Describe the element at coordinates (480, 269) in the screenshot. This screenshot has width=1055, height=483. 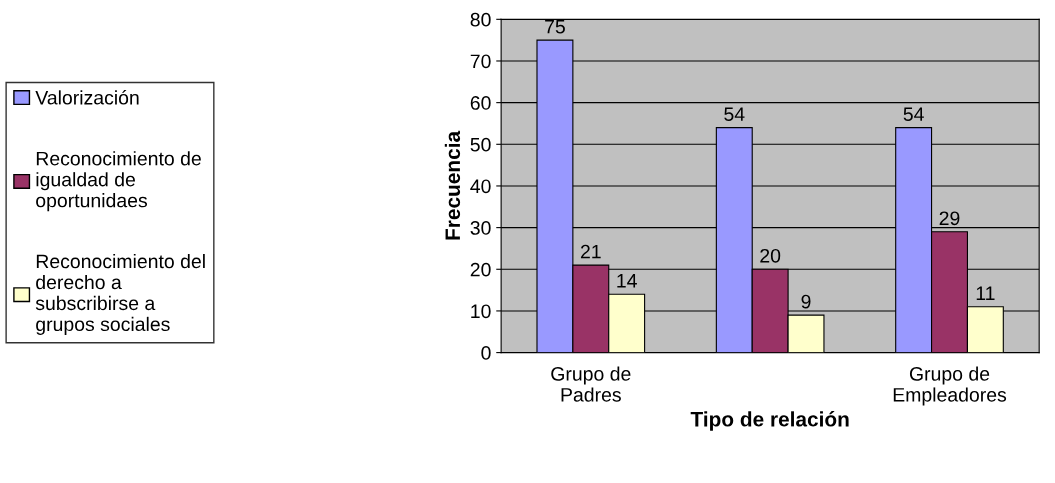
I see `y-tick-label: 20` at that location.